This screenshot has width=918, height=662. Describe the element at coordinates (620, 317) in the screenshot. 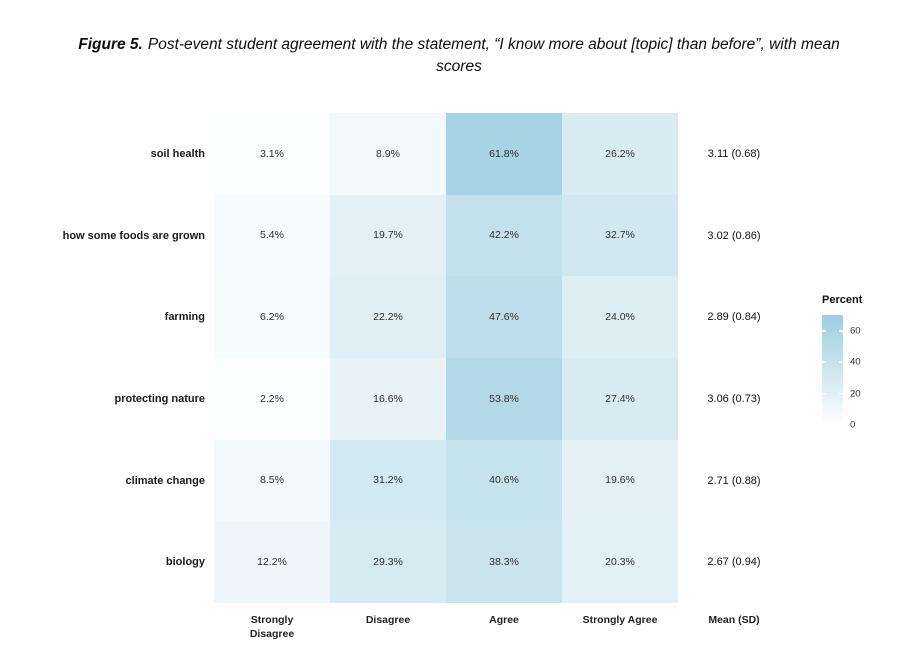

I see `heatmap-cell: 24.0%` at that location.